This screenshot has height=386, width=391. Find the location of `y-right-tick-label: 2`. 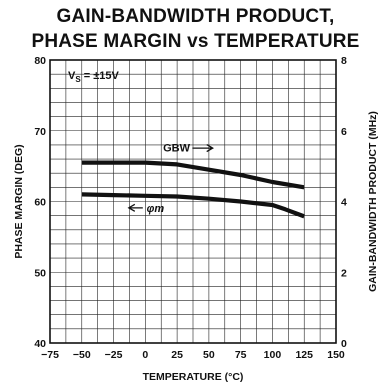

y-right-tick-label: 2 is located at coordinates (344, 273).